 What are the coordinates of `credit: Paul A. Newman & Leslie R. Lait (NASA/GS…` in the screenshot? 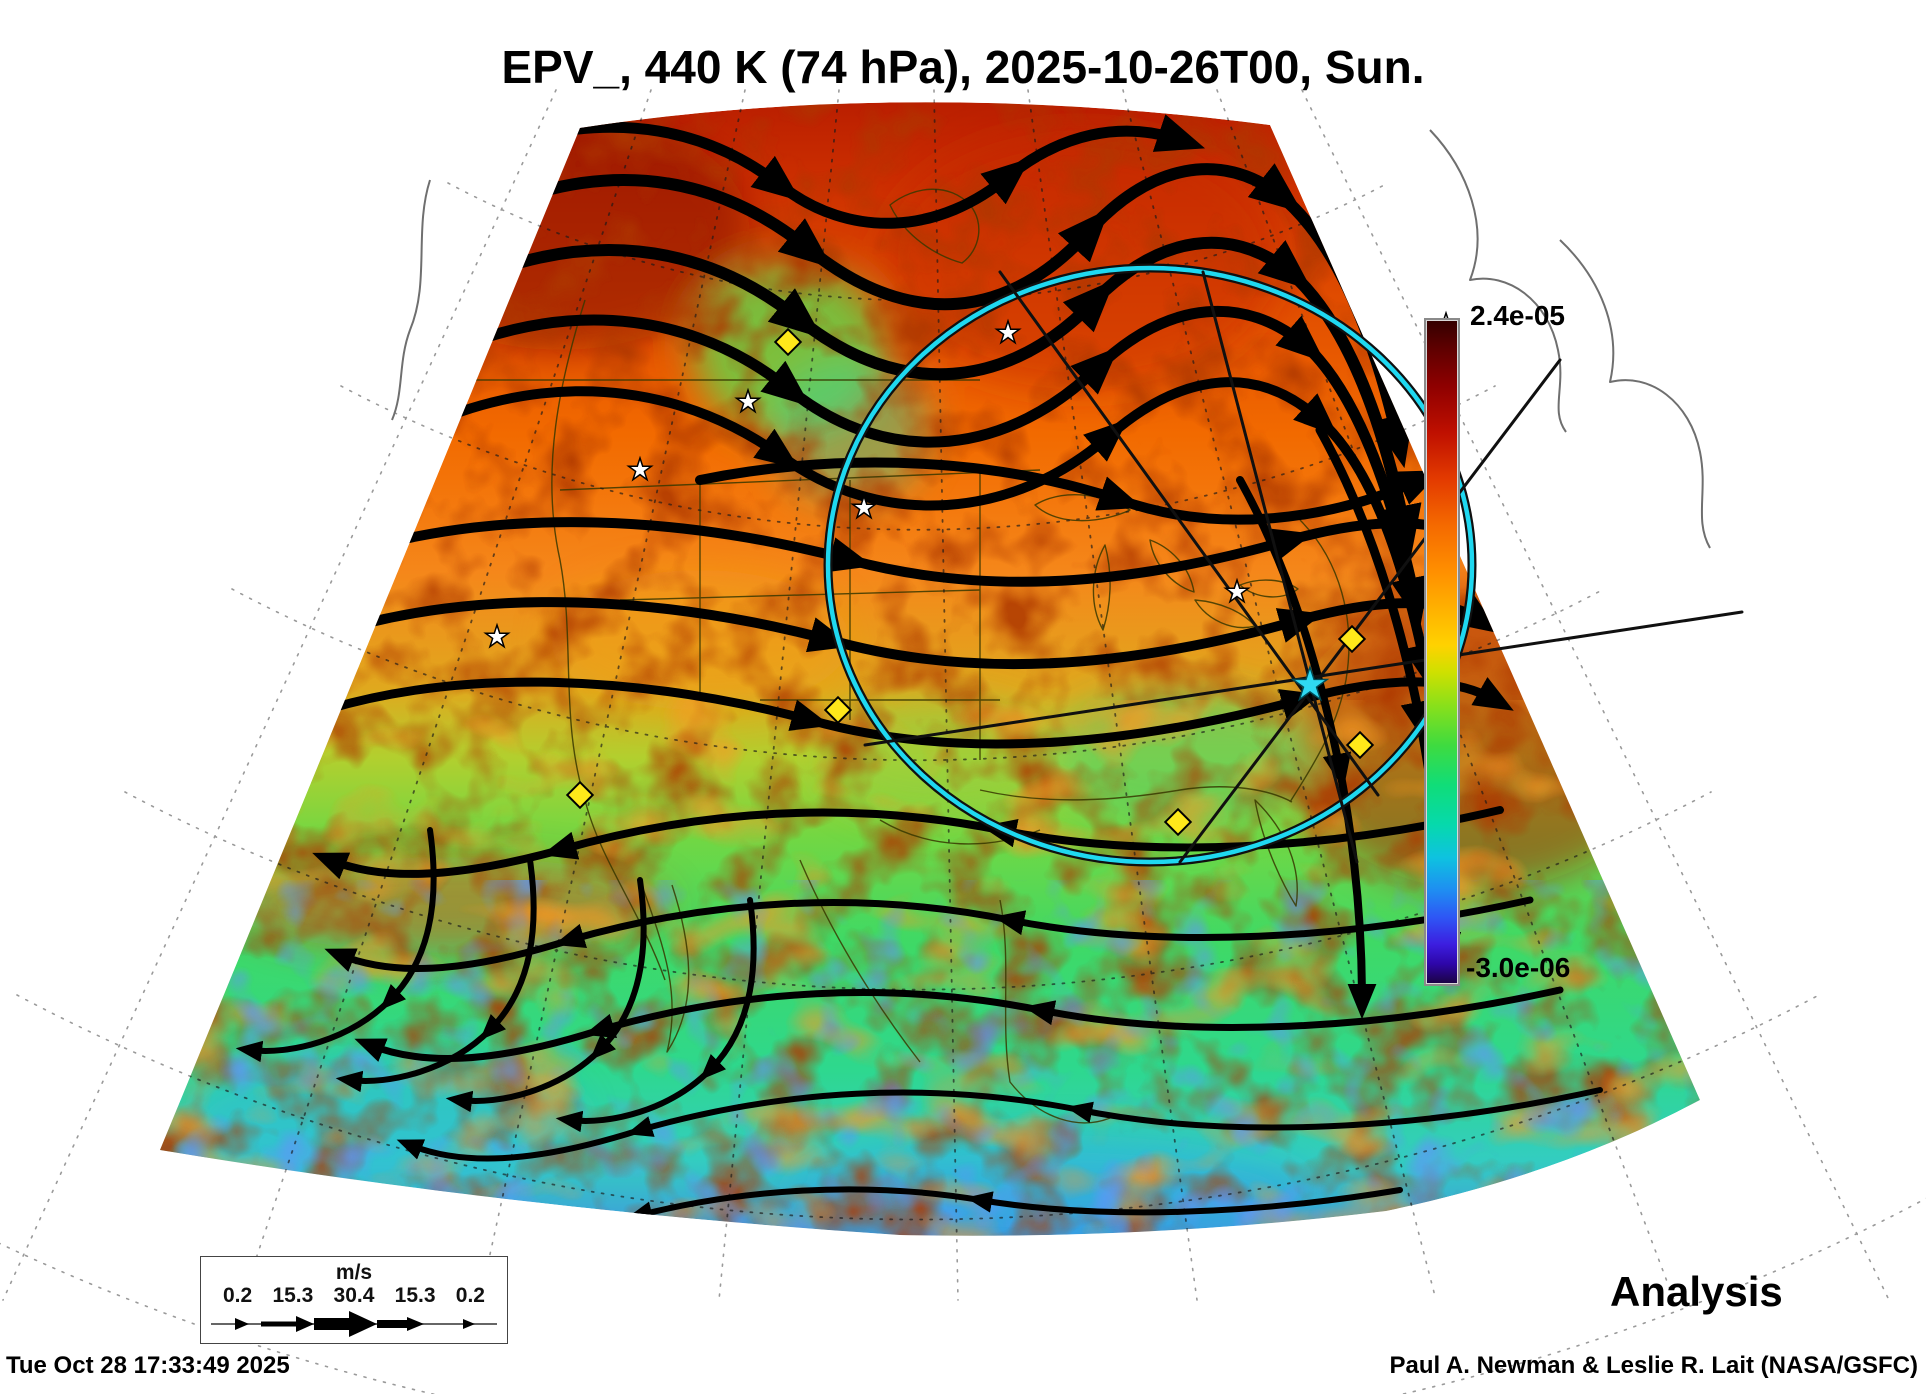 It's located at (1653, 1365).